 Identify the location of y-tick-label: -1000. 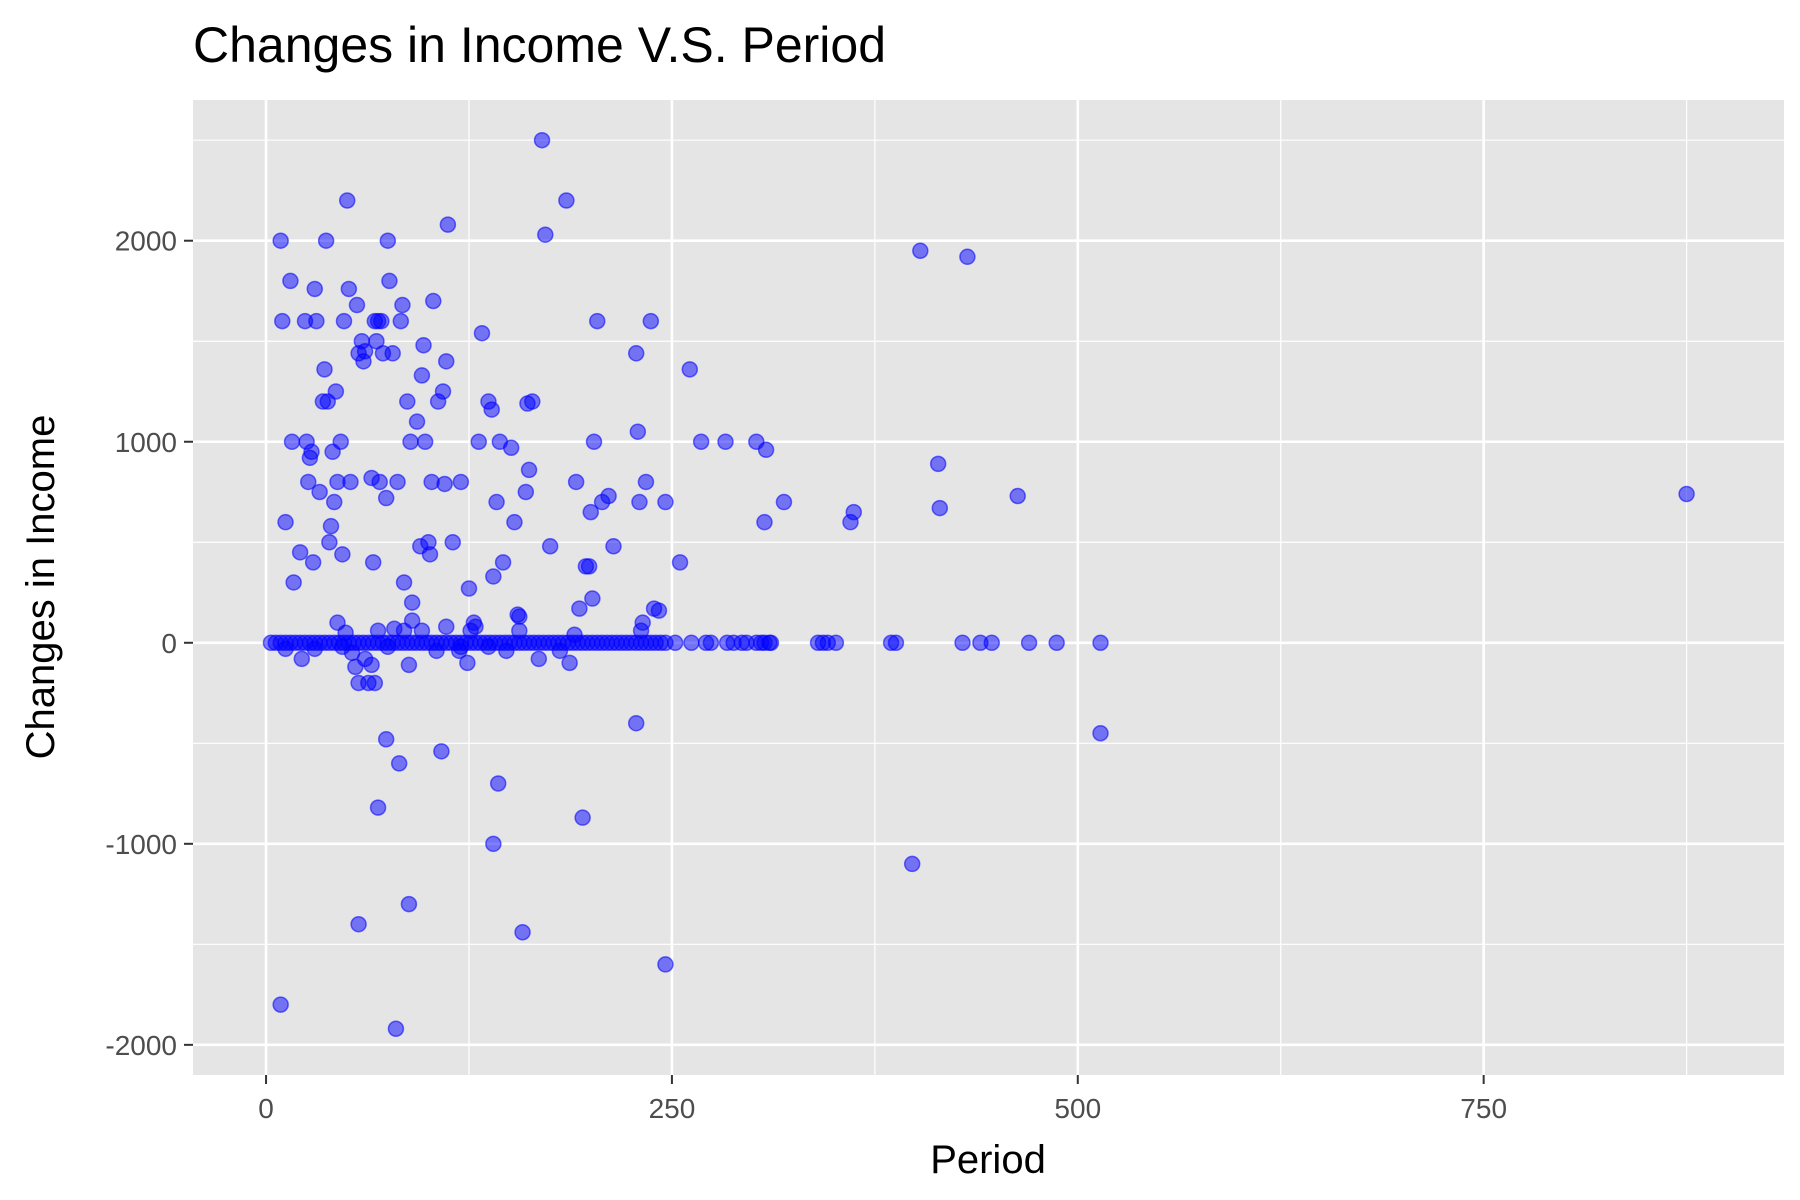
(141, 844).